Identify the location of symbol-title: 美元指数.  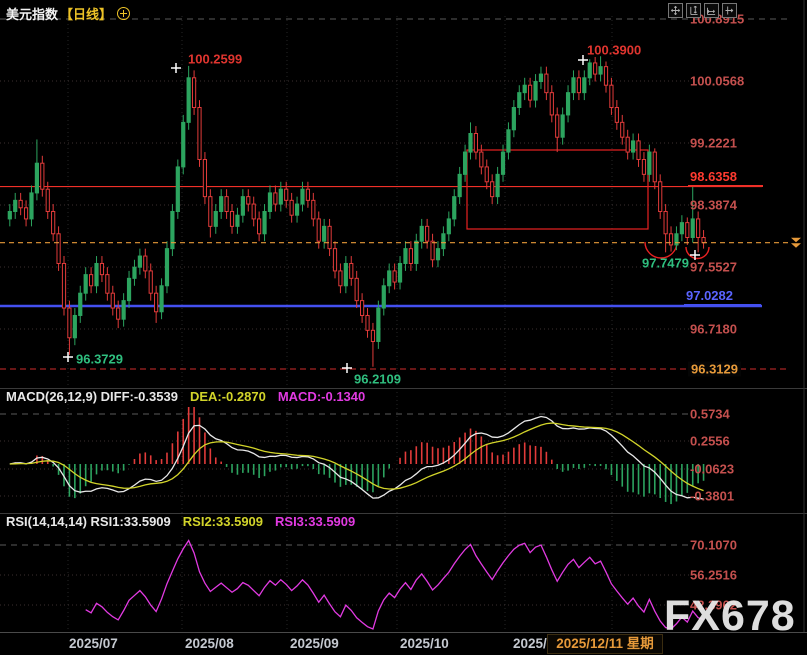
(32, 14).